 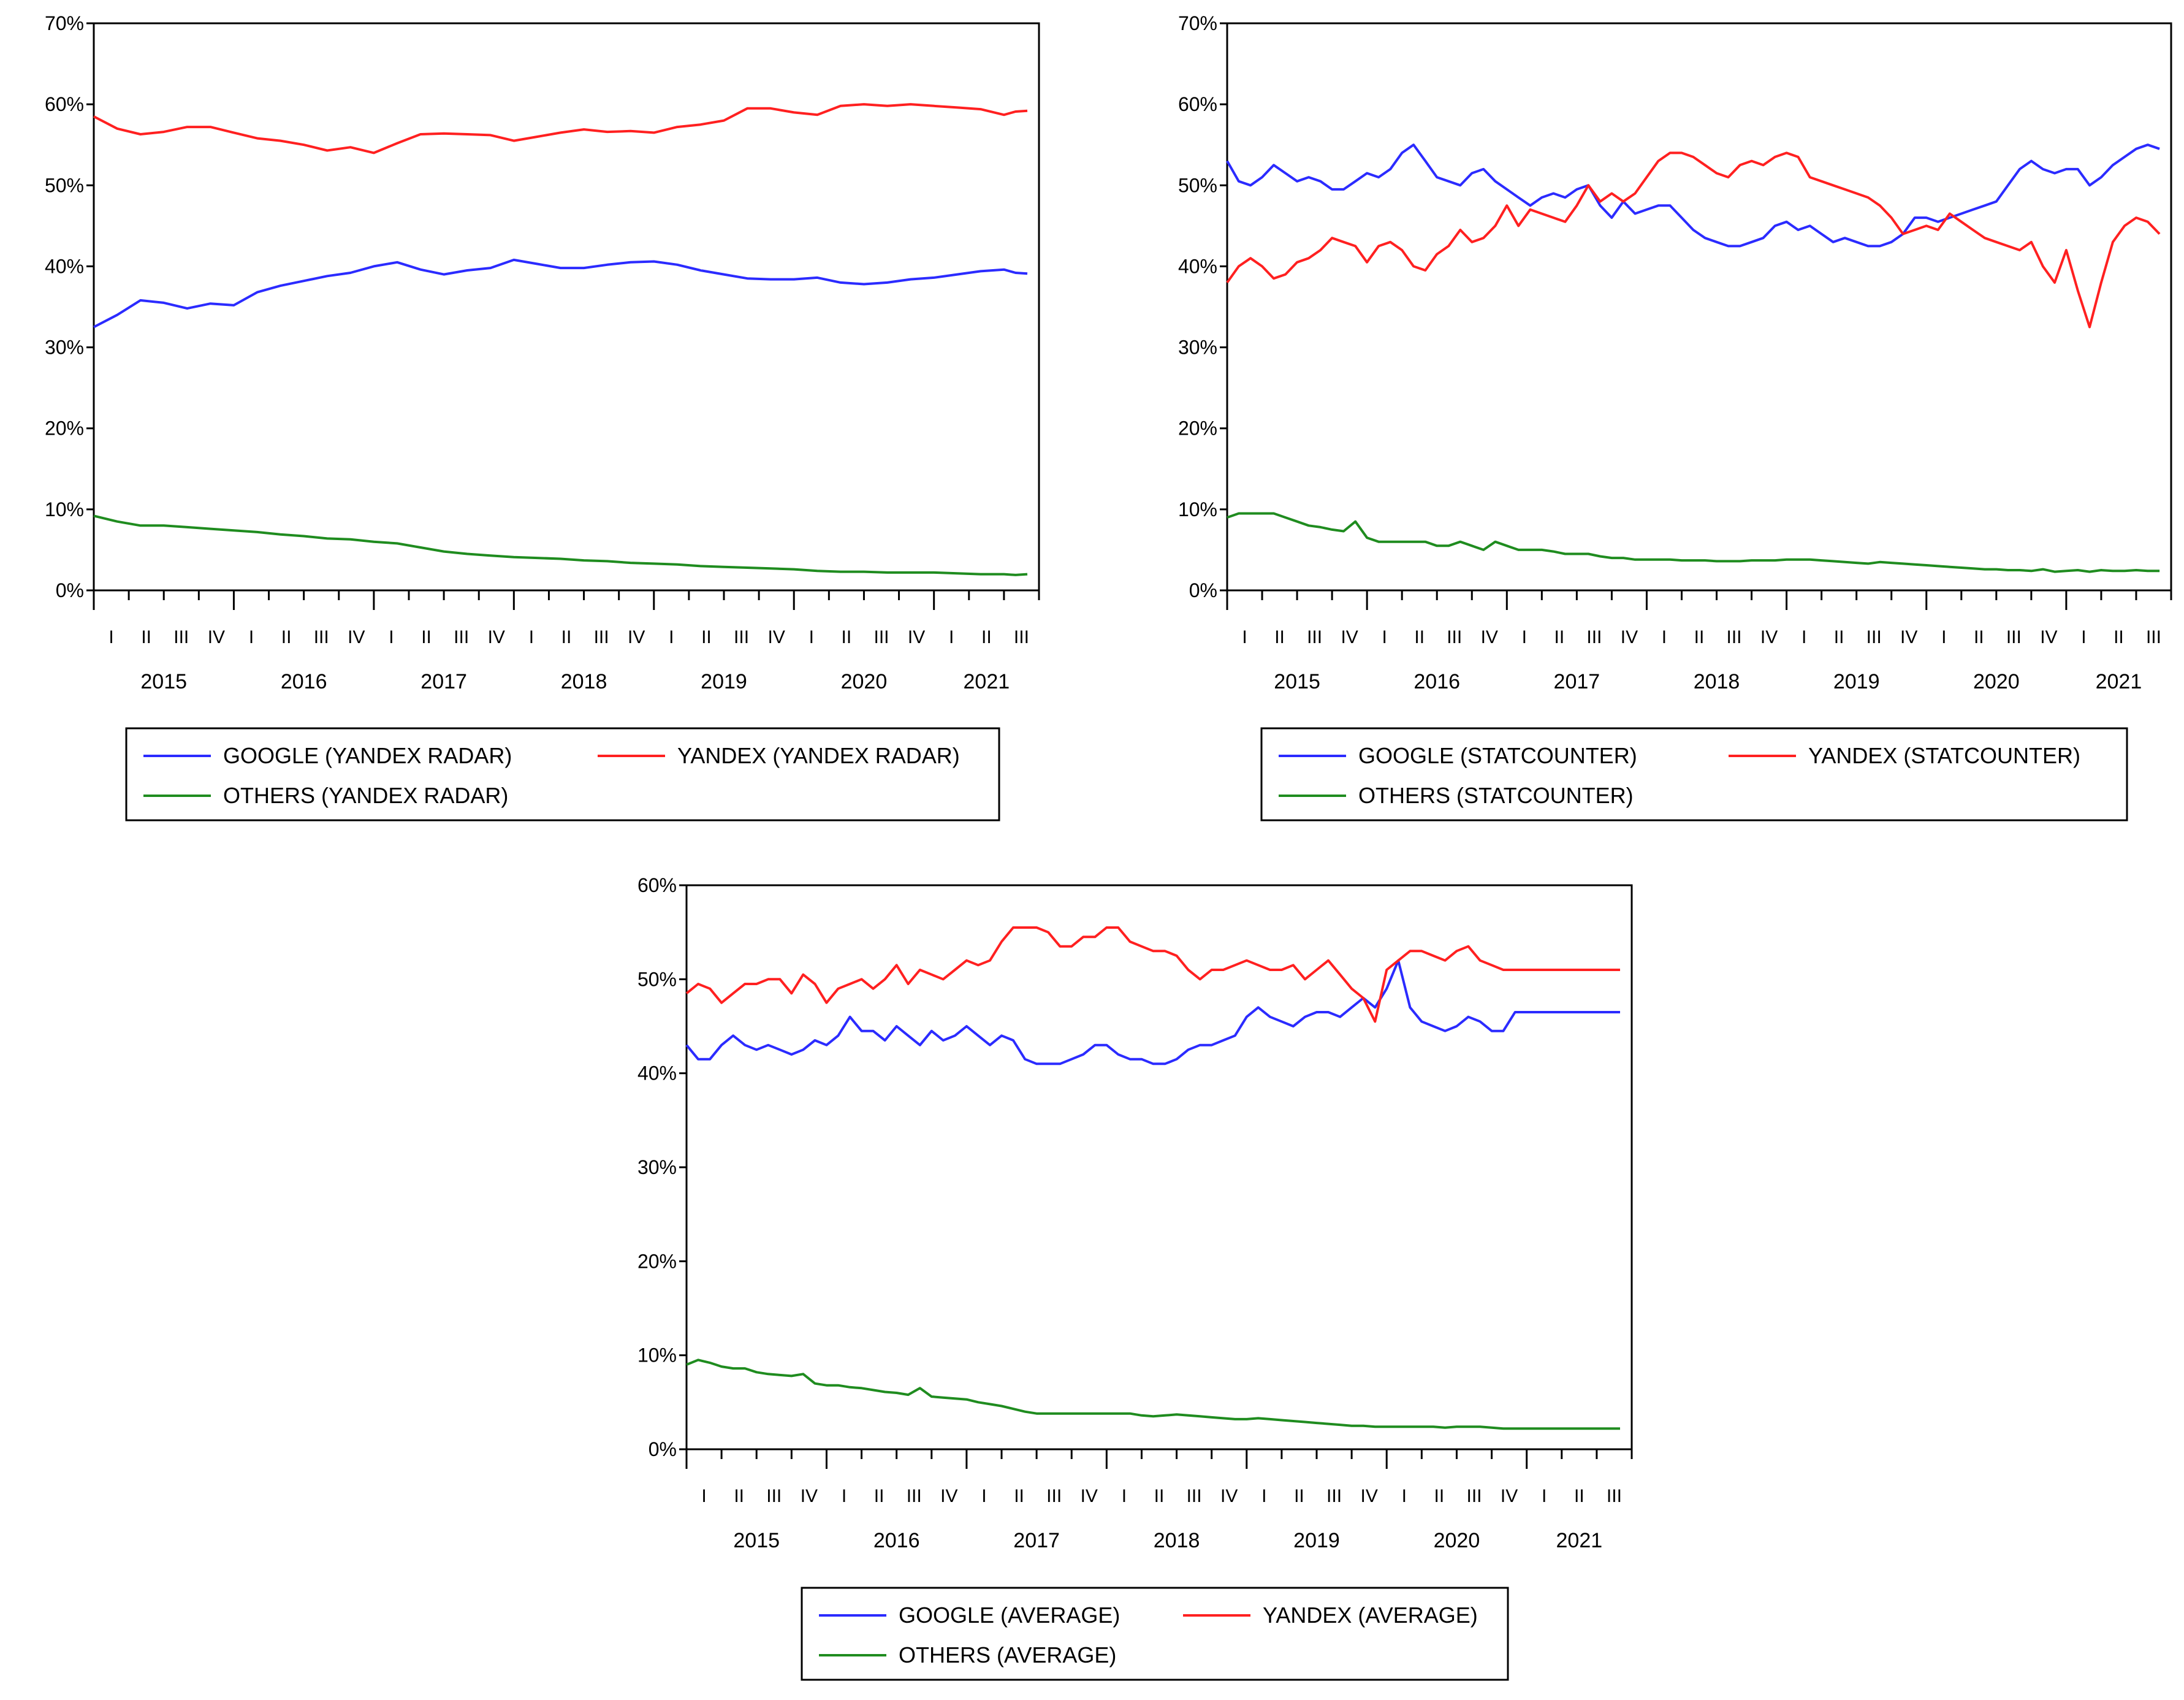 I want to click on x-year-label: 2021, so click(x=987, y=681).